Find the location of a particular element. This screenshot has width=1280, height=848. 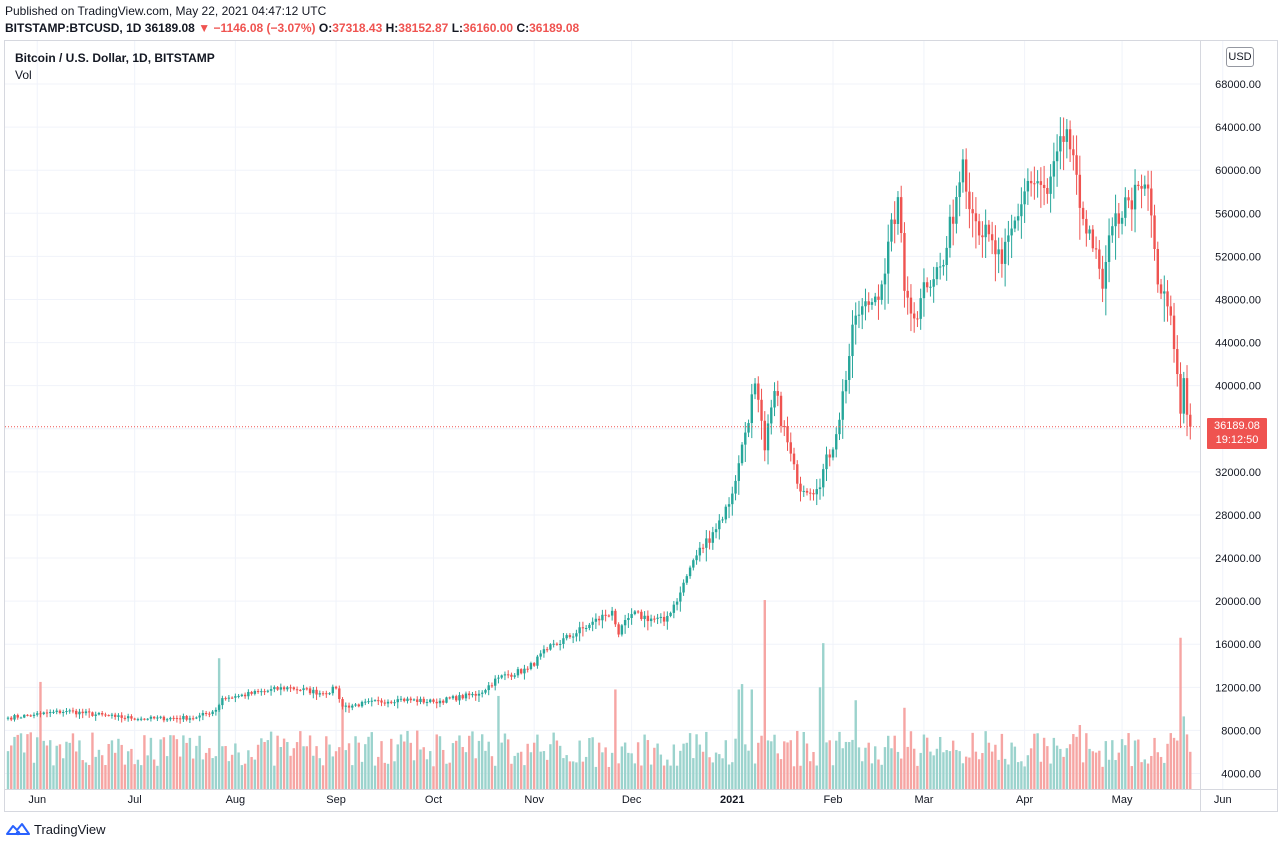

x-tick-label: Jun is located at coordinates (1223, 800).